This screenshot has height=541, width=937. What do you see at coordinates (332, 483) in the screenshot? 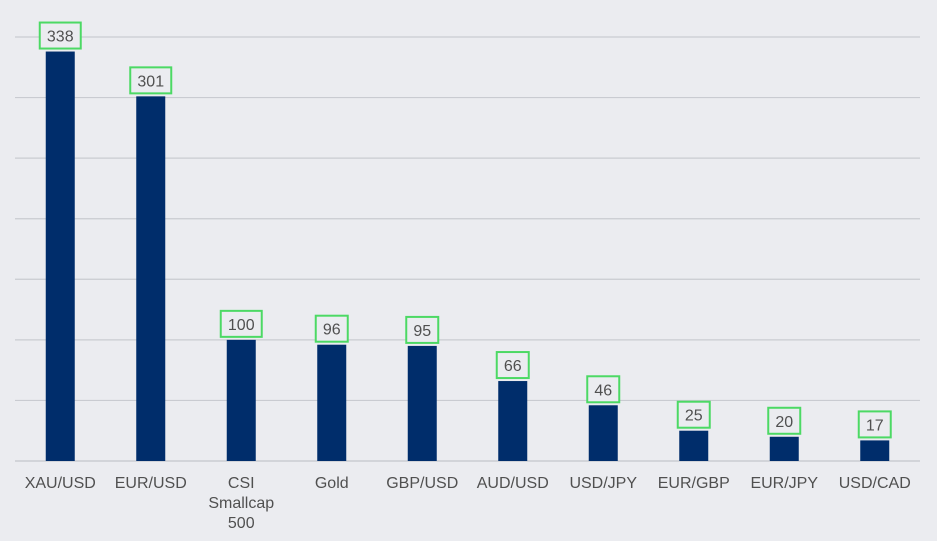
I see `category-label: Gold` at bounding box center [332, 483].